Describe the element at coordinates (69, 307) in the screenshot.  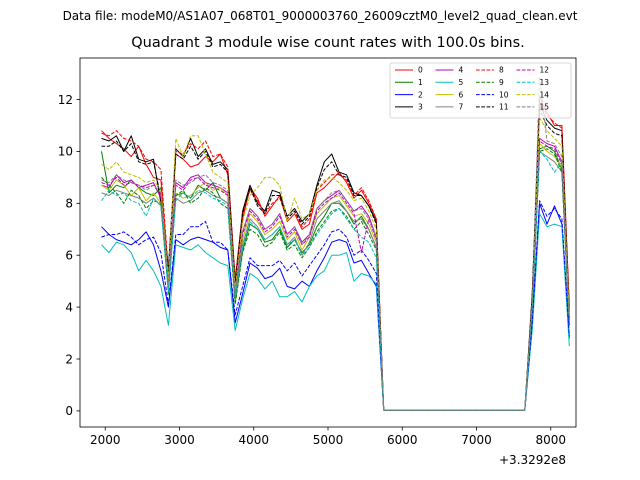
I see `y-tick-label-4: 4` at that location.